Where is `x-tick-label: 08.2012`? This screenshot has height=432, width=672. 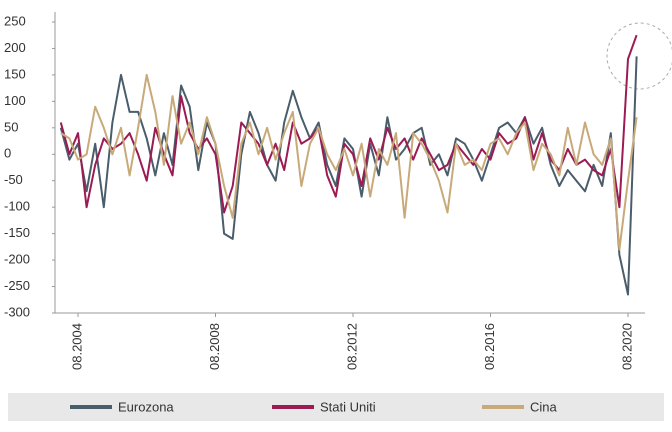
x-tick-label: 08.2012 is located at coordinates (351, 346).